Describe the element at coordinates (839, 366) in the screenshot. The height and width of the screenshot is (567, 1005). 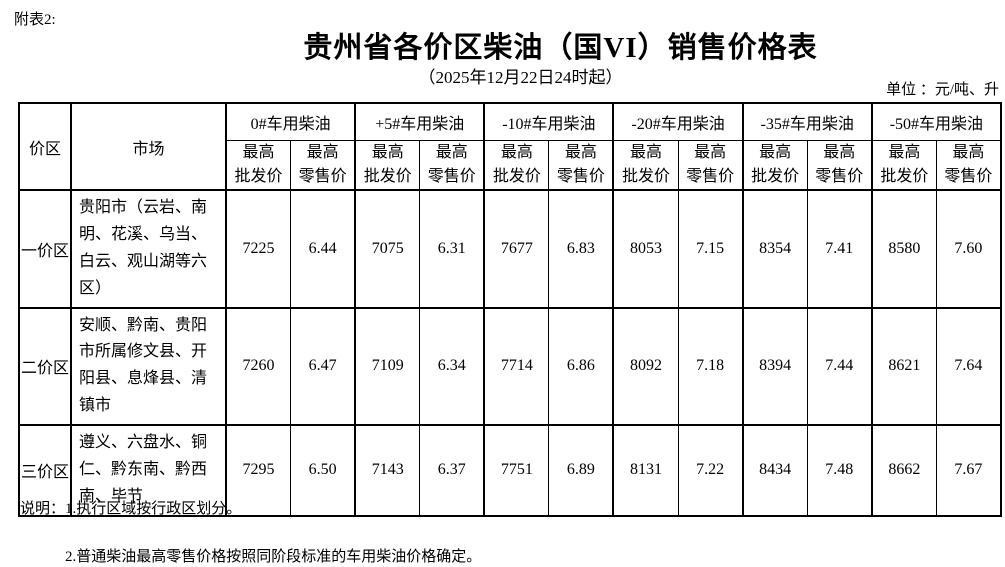
I see `price-cell: 7.44` at that location.